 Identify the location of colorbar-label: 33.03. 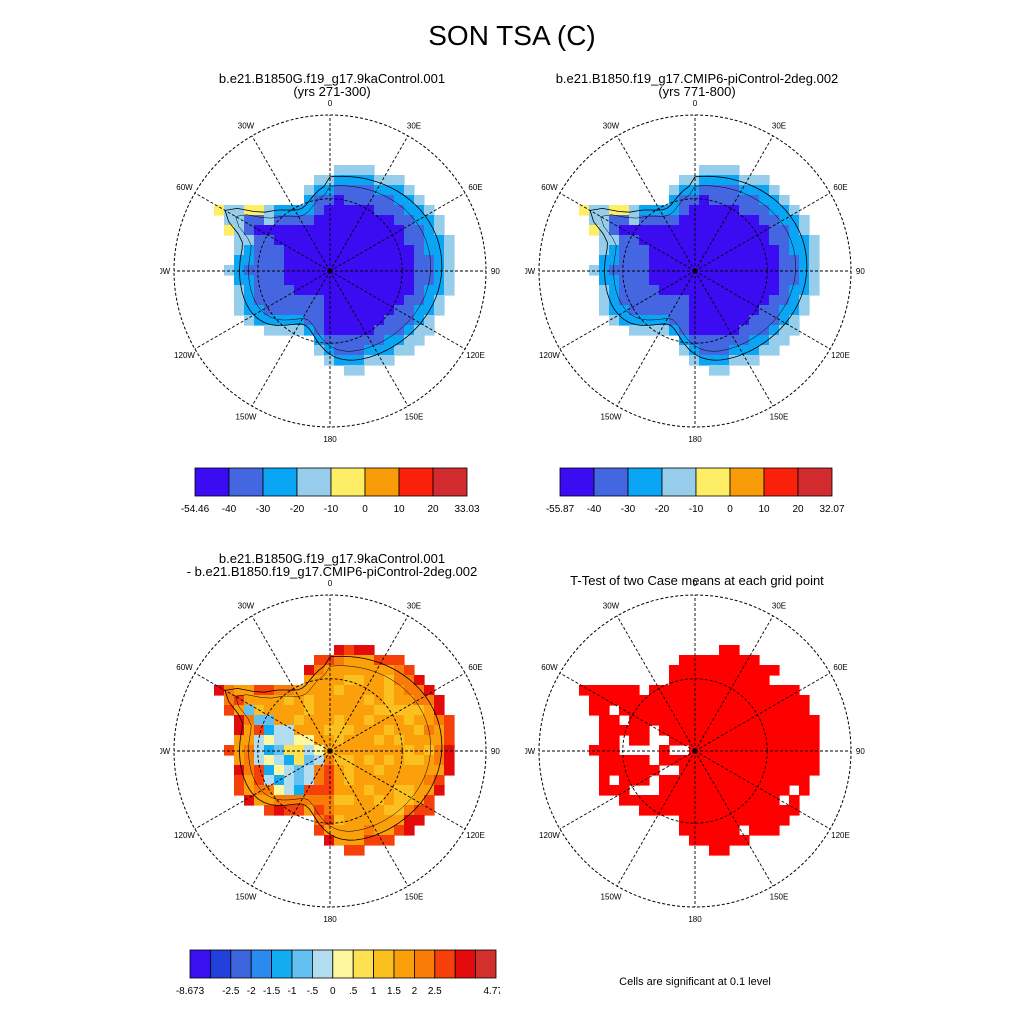
(466, 509).